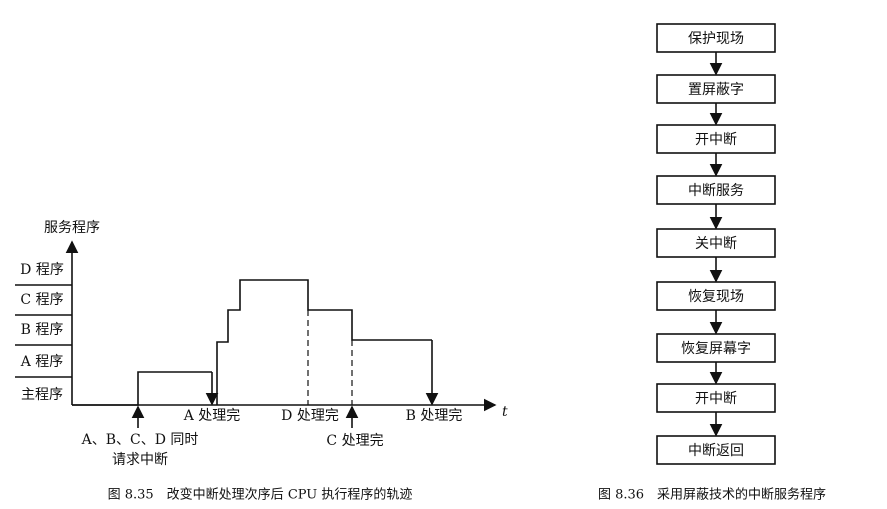  I want to click on event-label: D 处理完, so click(310, 416).